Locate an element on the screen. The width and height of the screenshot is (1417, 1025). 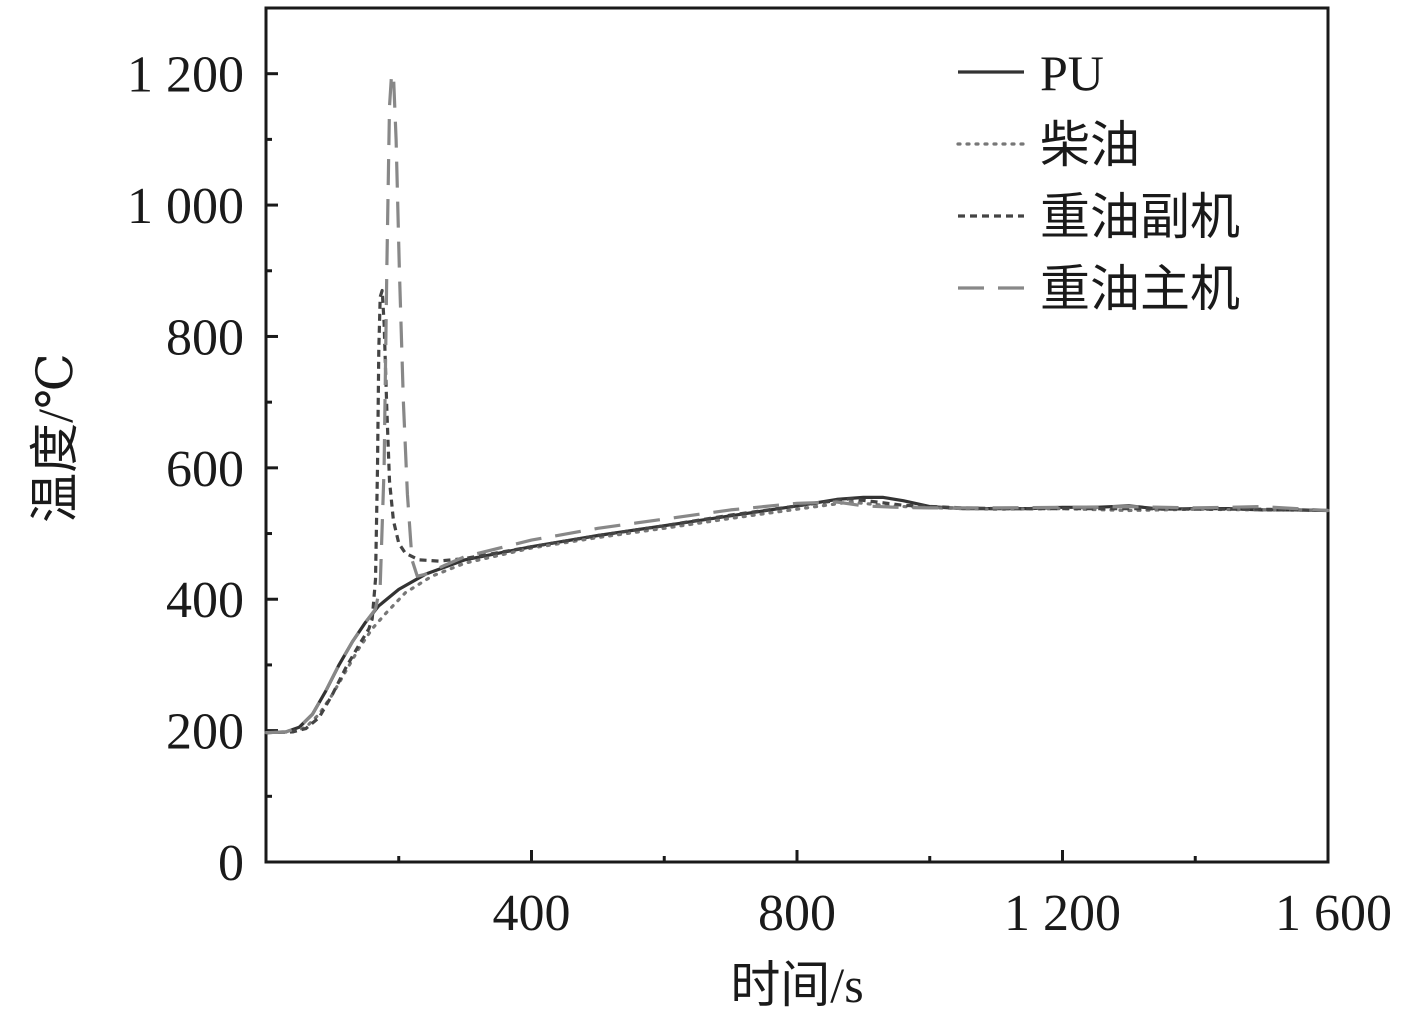
y-tick-label: 800 is located at coordinates (205, 337).